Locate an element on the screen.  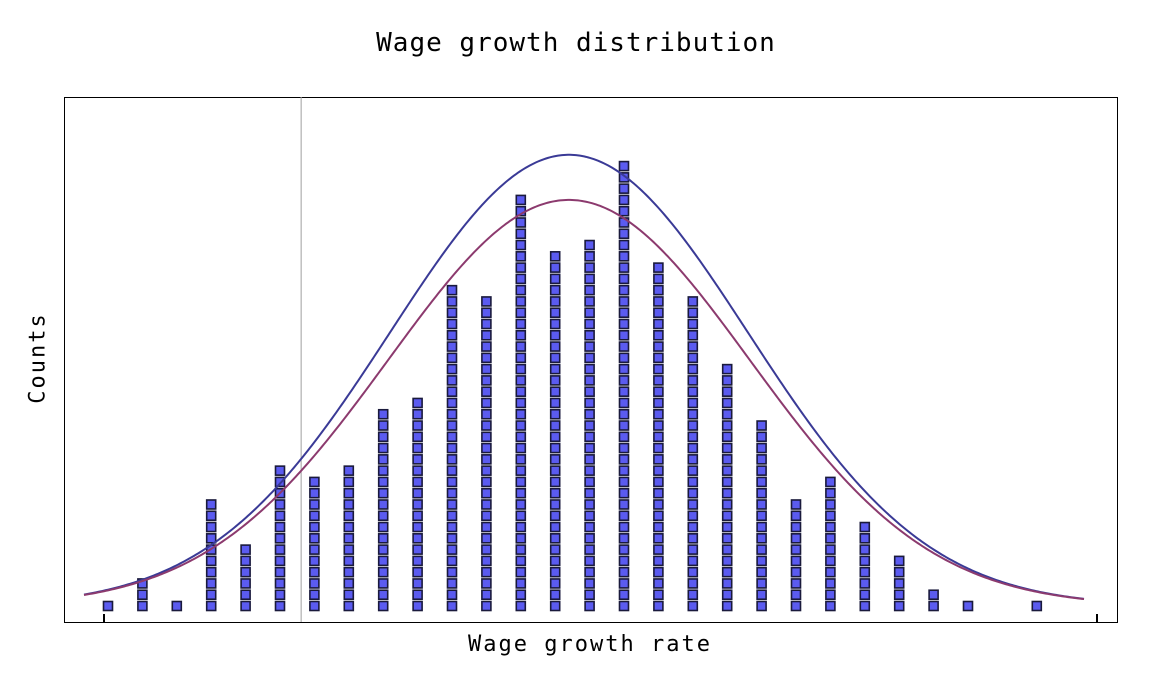
y-axis-label: Counts is located at coordinates (38, 358).